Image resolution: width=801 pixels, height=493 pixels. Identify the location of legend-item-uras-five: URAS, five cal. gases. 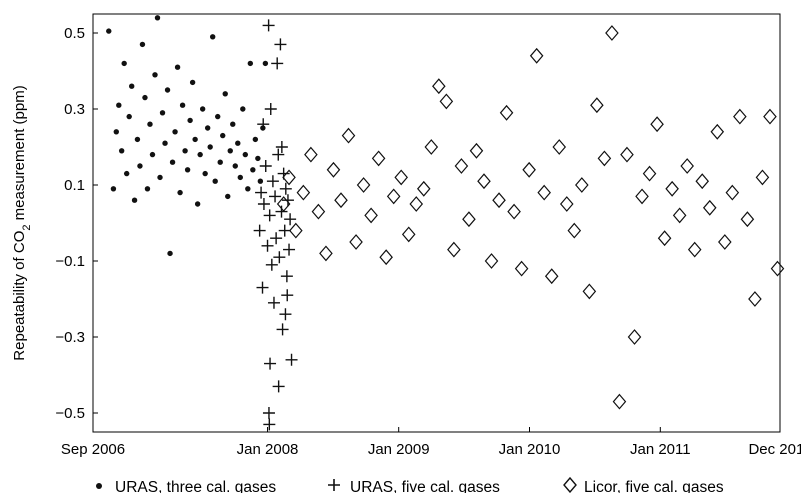
(414, 486).